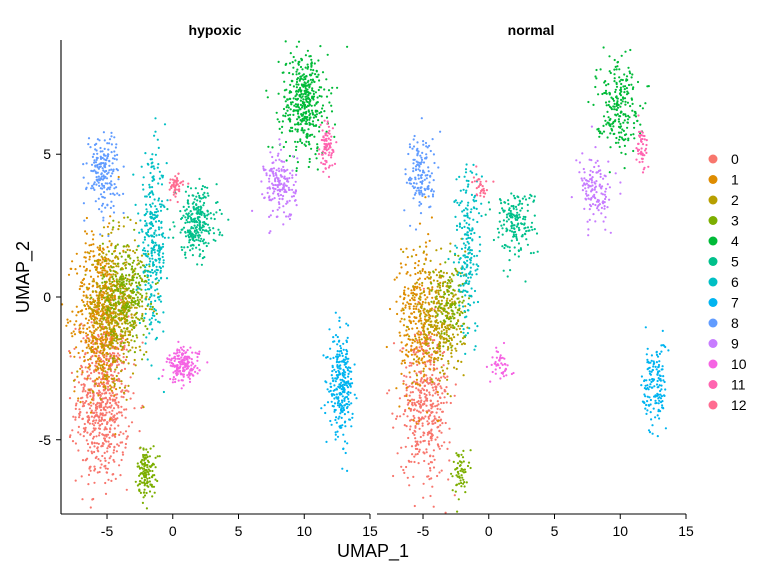 The height and width of the screenshot is (576, 768). Describe the element at coordinates (47, 154) in the screenshot. I see `y-tick-label: 5` at that location.